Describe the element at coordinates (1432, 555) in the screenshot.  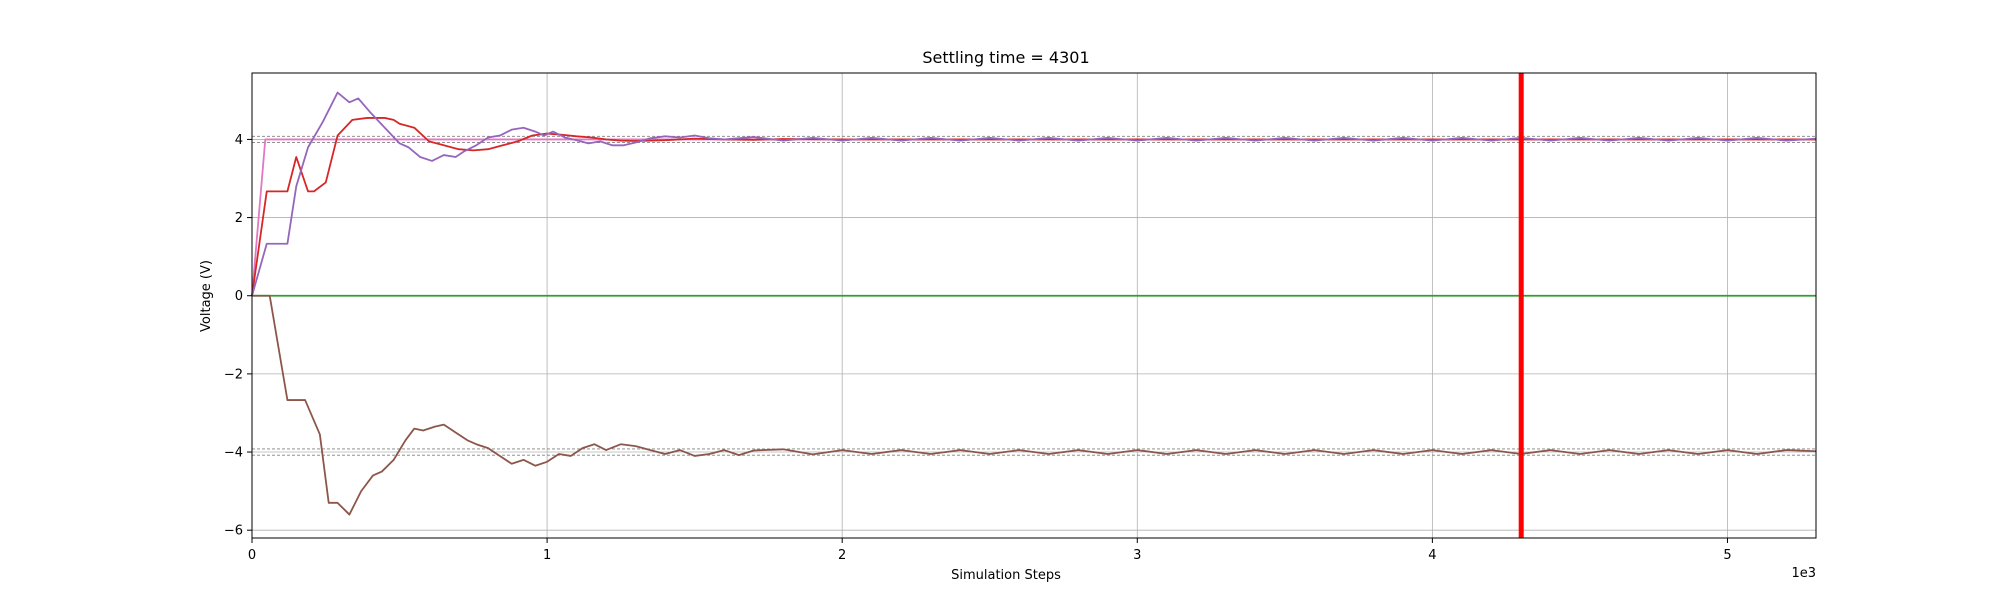
I see `x-tick-label: 4` at that location.